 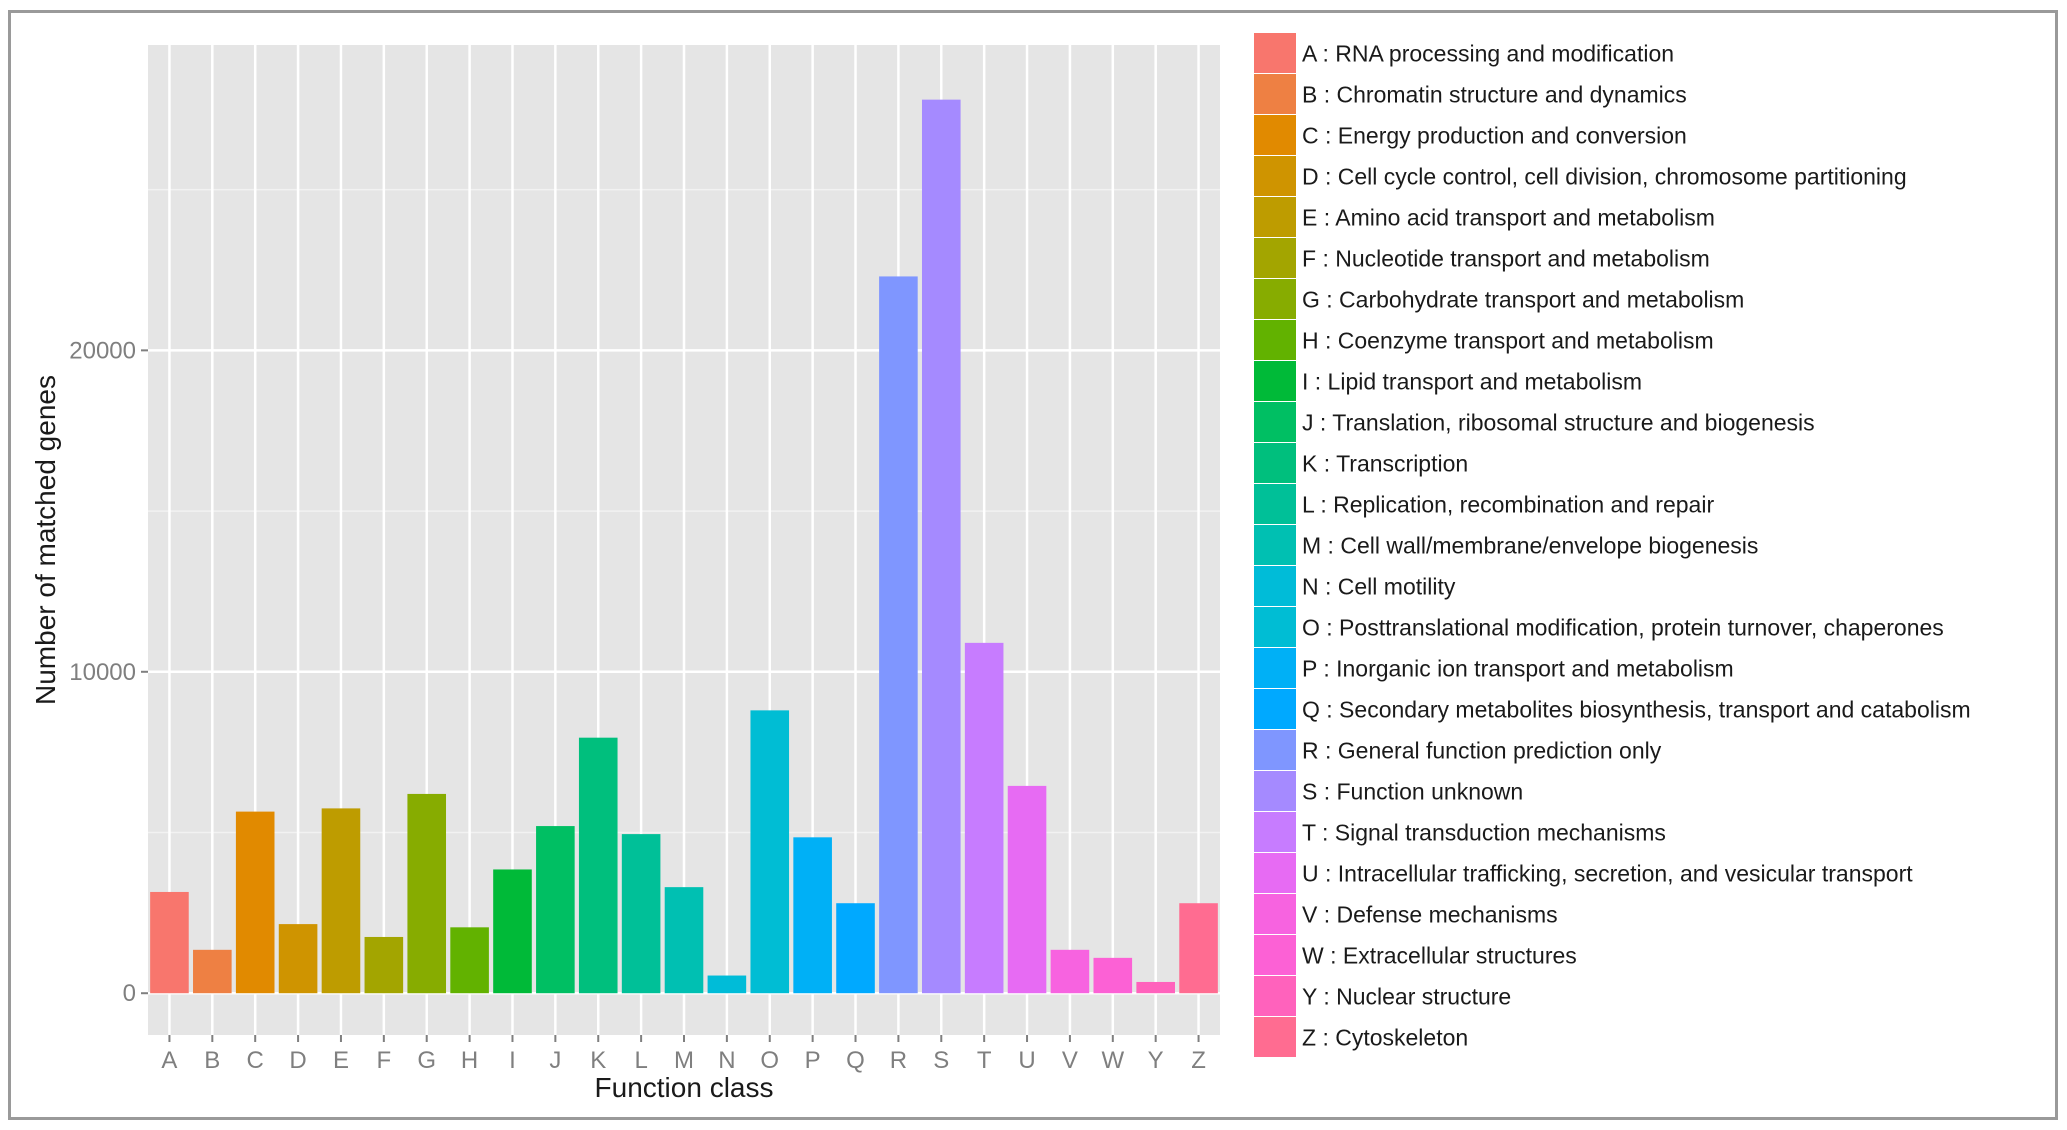 I want to click on bar-U, so click(x=1027, y=889).